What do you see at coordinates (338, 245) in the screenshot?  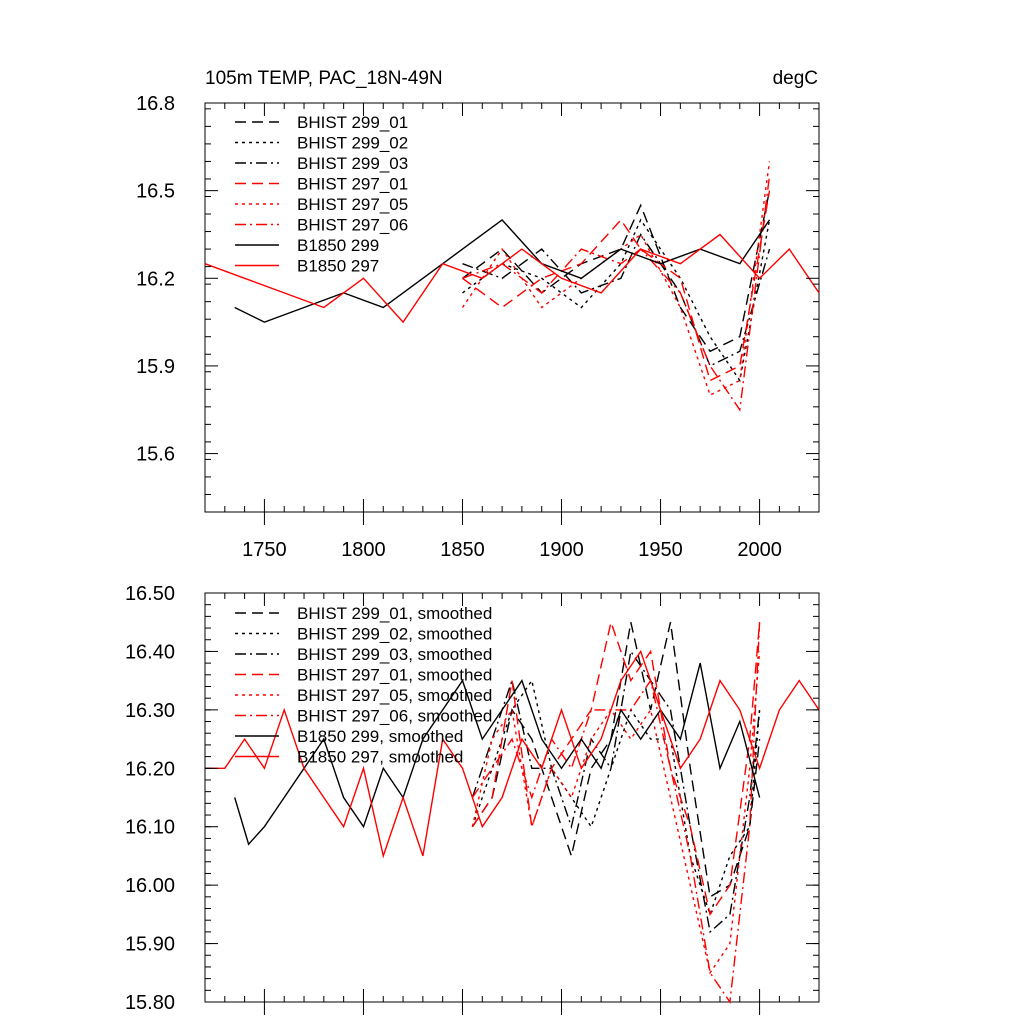 I see `legend-label: B1850 299` at bounding box center [338, 245].